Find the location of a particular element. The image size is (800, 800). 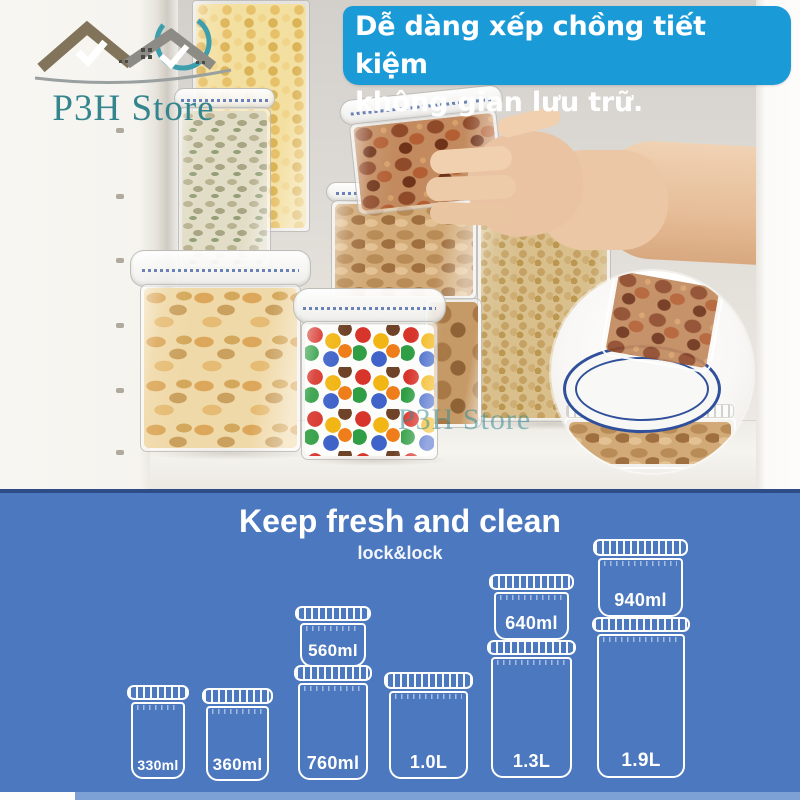

jar-size-label: 1.9L is located at coordinates (641, 760).